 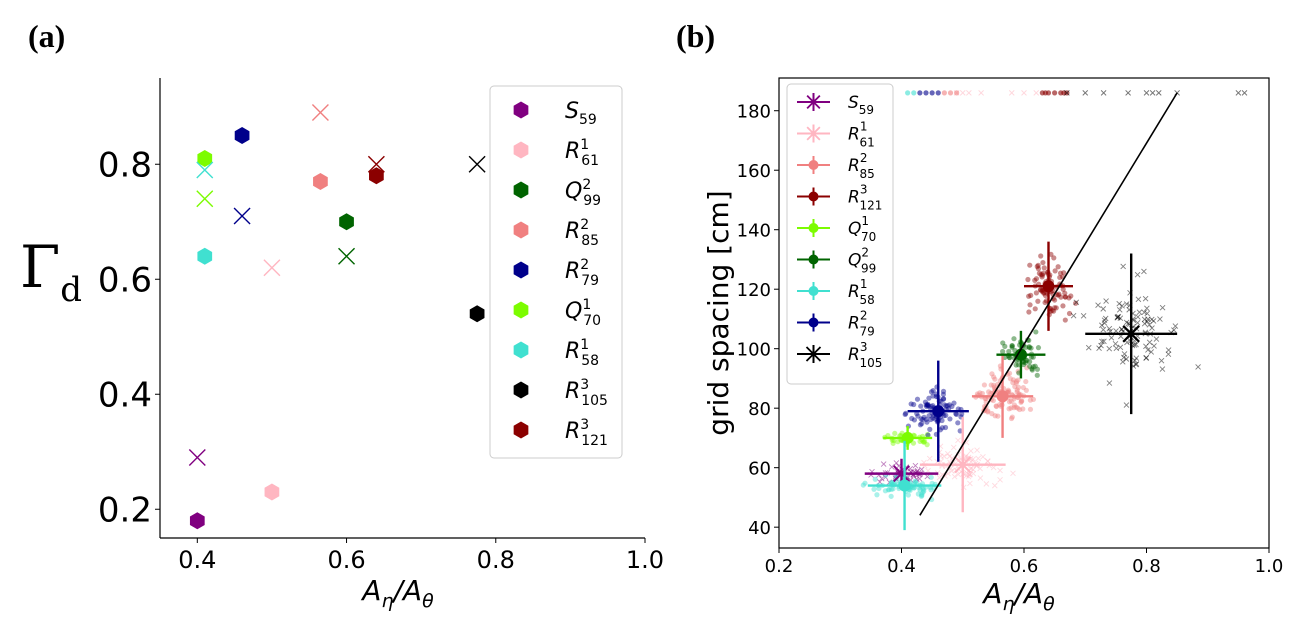 What do you see at coordinates (1269, 566) in the screenshot?
I see `panel-b-x-tick-label: 1.0` at bounding box center [1269, 566].